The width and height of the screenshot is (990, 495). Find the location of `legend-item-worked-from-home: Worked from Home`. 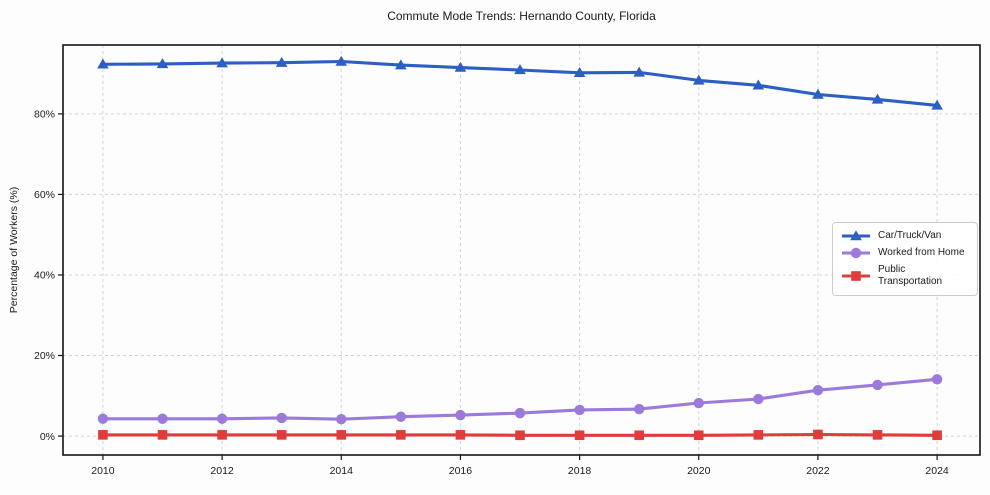

legend-item-worked-from-home: Worked from Home is located at coordinates (905, 253).